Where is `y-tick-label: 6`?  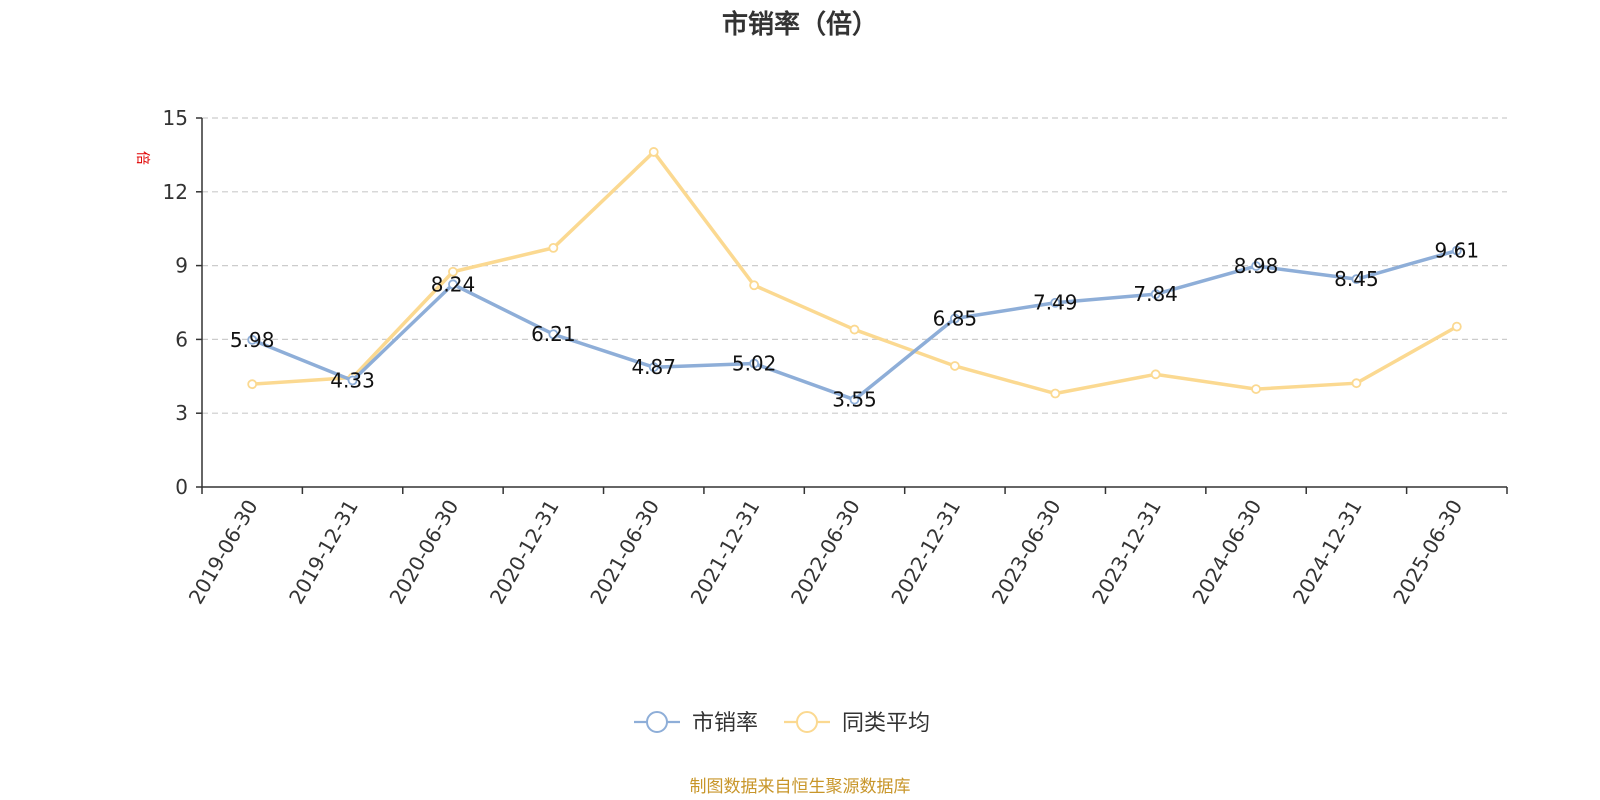 y-tick-label: 6 is located at coordinates (181, 339).